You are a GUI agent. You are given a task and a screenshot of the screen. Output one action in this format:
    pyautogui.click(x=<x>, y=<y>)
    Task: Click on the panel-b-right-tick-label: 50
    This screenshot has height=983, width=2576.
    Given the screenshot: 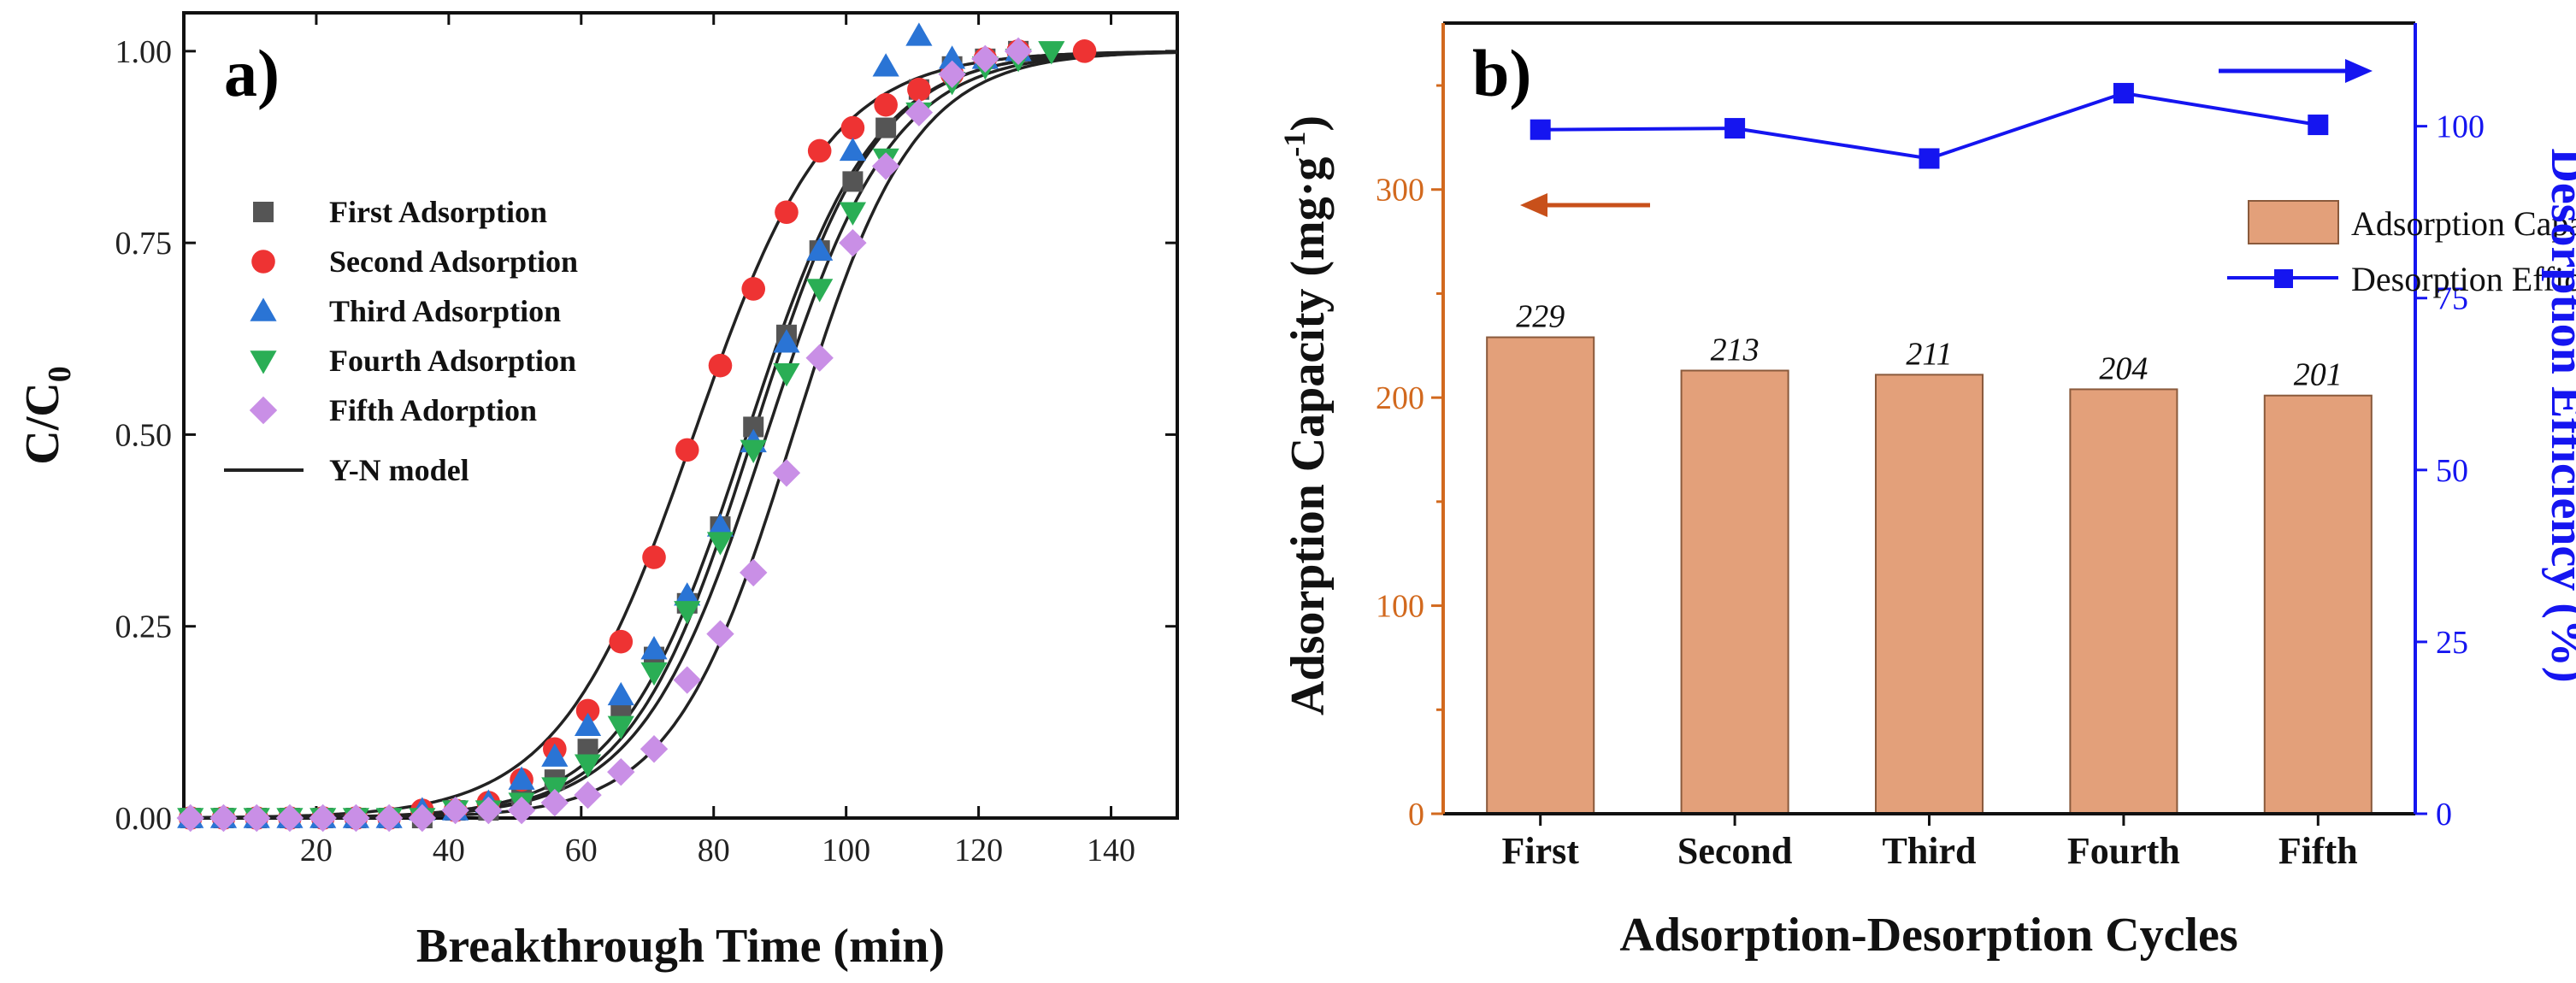 What is the action you would take?
    pyautogui.click(x=2452, y=471)
    